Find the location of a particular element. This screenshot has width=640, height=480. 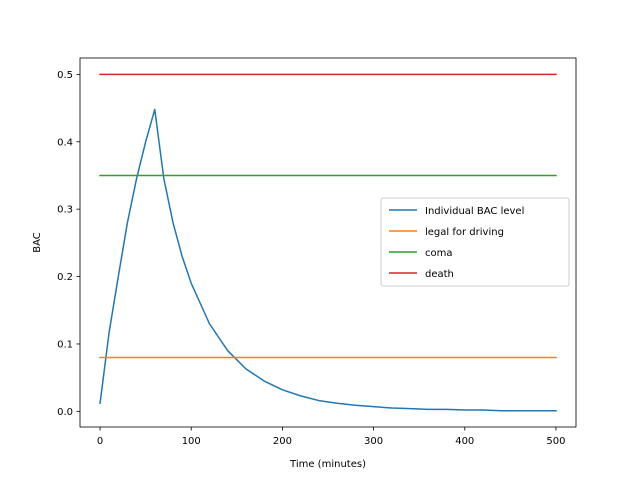

y-axis: 0.0 0.1 0.2 0.3 0.4 0.5 is located at coordinates (68, 244).